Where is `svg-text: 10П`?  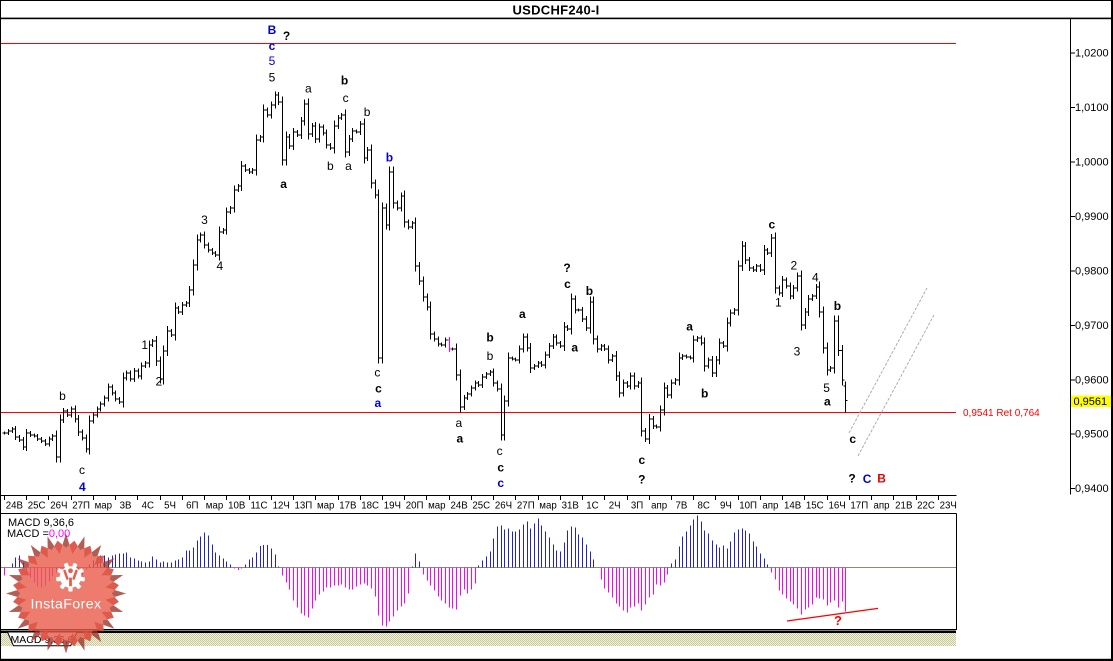
svg-text: 10П is located at coordinates (748, 506).